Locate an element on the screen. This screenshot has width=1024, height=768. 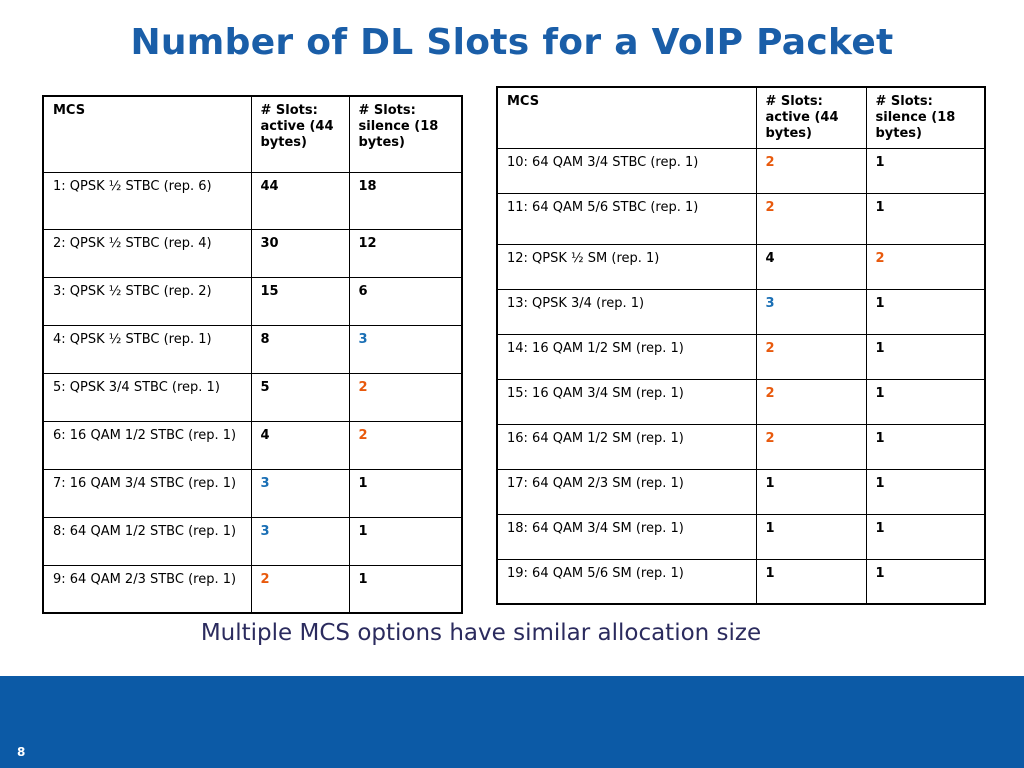
table-row: 3: QPSK ½ STBC (rep. 2) 15 6 is located at coordinates (252, 301).